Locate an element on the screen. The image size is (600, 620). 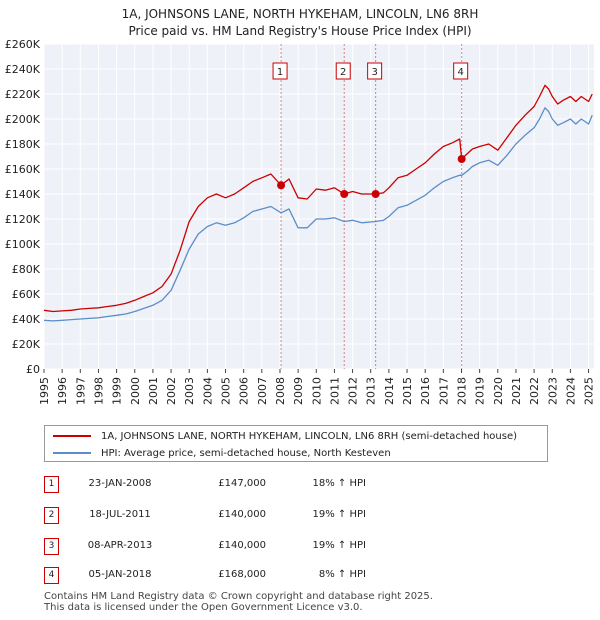
y-tick-label: £60K is located at coordinates (26, 294).